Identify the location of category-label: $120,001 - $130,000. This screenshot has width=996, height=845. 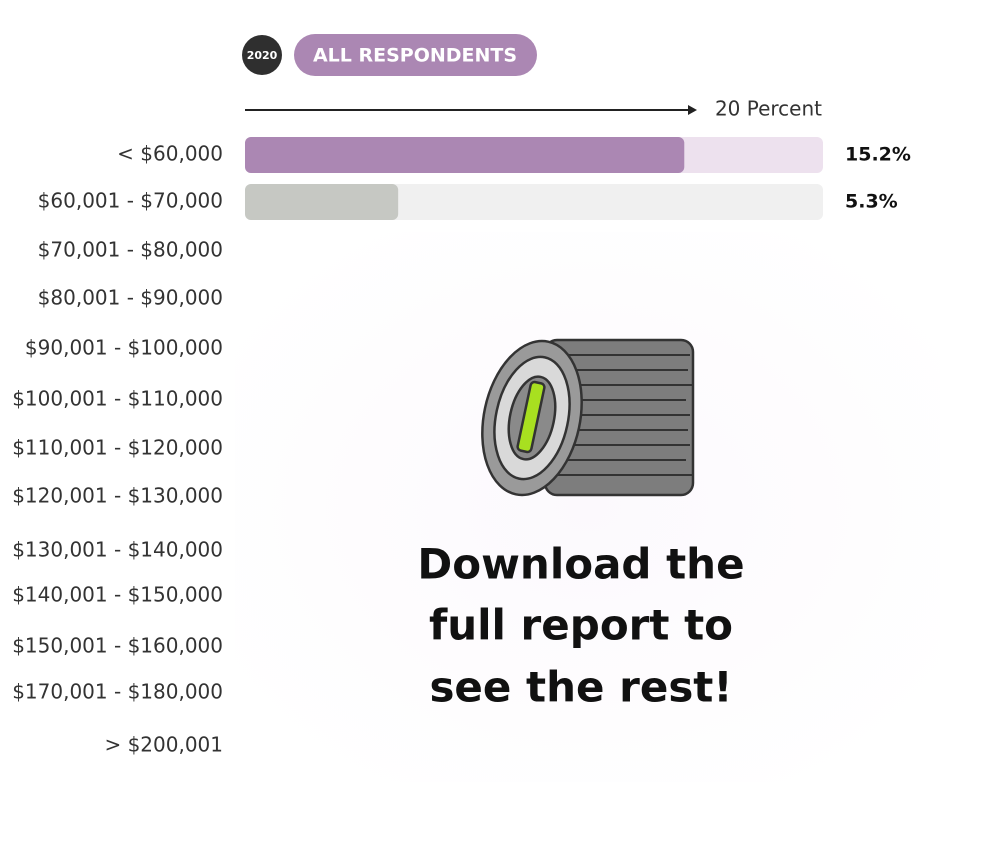
(117, 496).